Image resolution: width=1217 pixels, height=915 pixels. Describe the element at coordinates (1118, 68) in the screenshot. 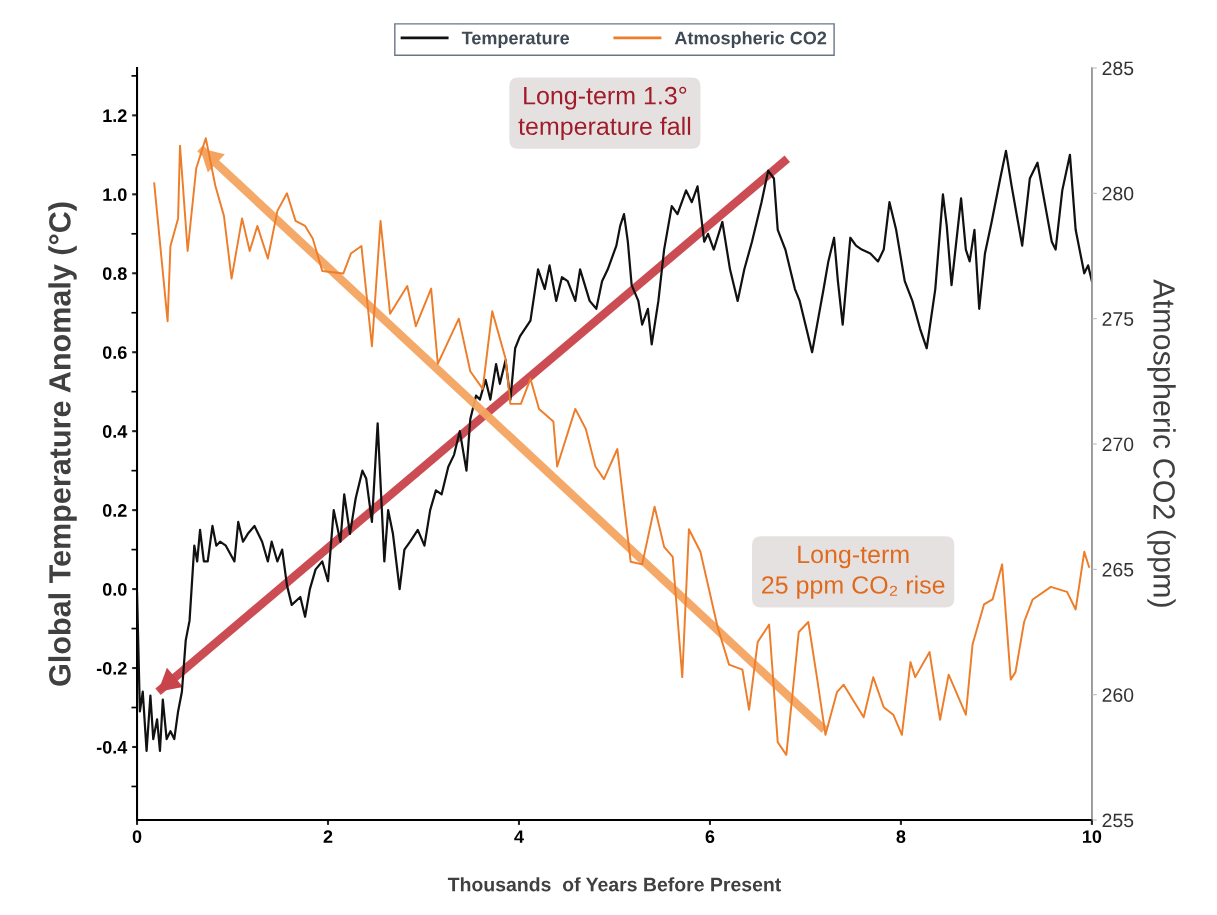

I see `y2-tick-label: 285` at that location.